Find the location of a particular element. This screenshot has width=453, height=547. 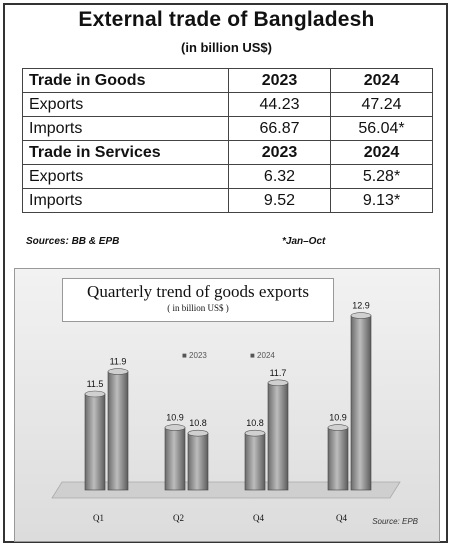

bar-2023-q2 is located at coordinates (175, 459).